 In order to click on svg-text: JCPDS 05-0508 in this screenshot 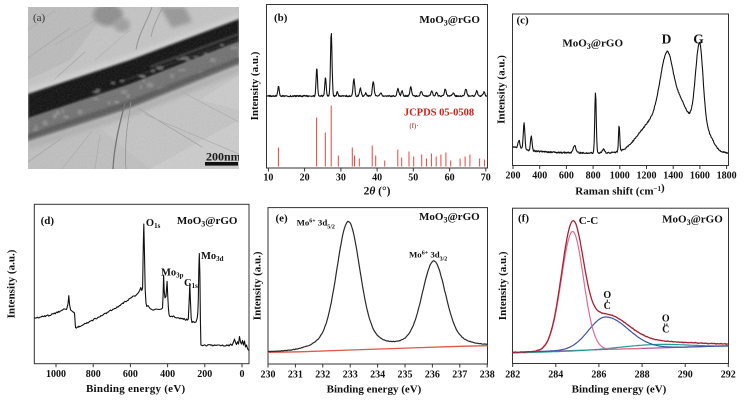, I will do `click(439, 113)`.